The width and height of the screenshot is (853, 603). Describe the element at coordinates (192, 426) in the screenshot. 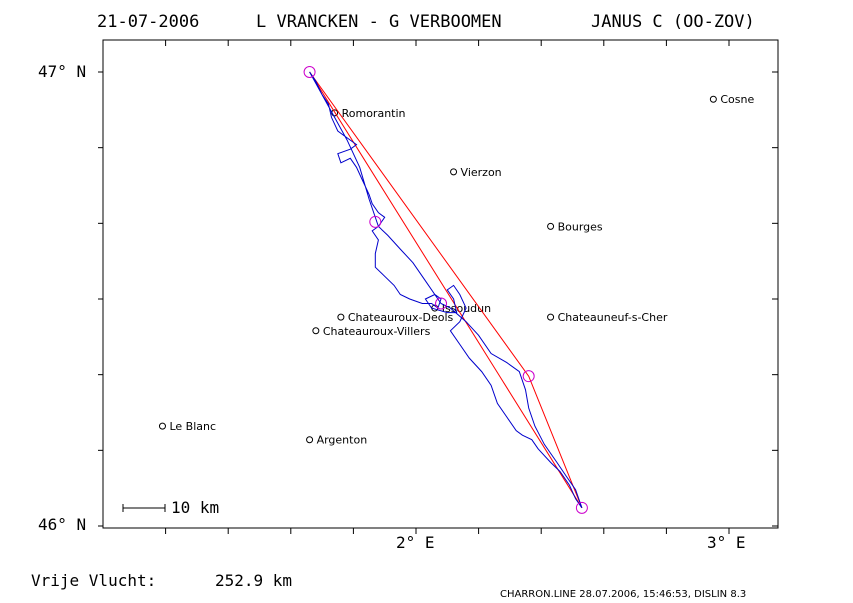

I see `town-label: Le Blanc` at that location.